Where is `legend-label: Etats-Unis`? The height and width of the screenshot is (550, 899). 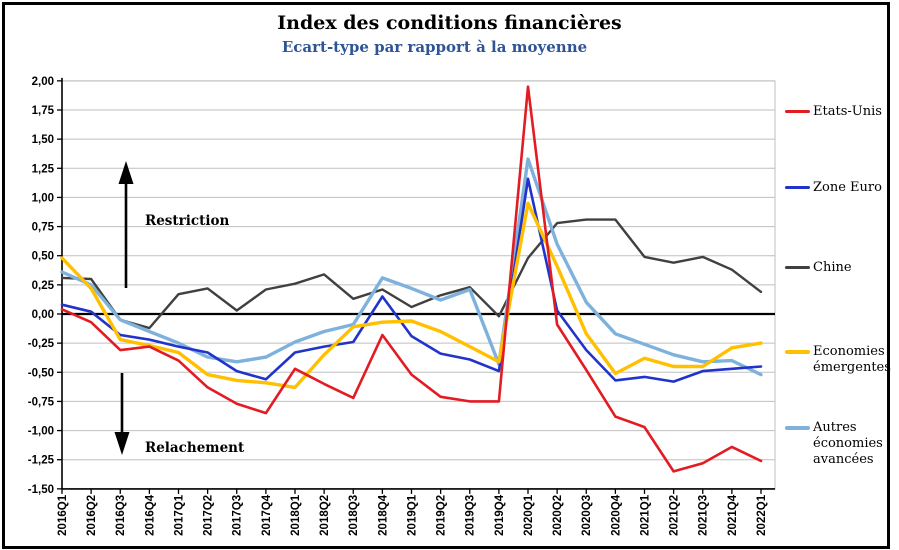 legend-label: Etats-Unis is located at coordinates (847, 111).